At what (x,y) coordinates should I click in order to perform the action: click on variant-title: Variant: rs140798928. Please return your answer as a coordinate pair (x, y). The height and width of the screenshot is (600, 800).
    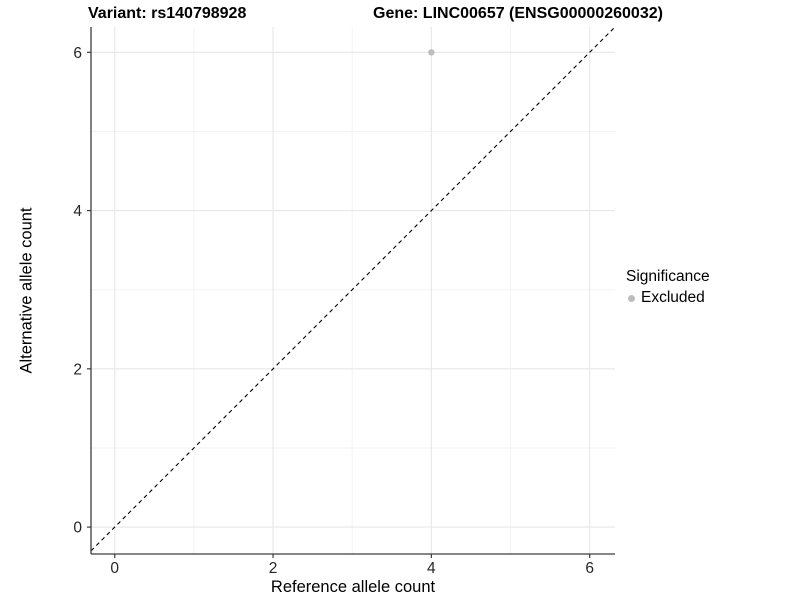
    Looking at the image, I should click on (167, 13).